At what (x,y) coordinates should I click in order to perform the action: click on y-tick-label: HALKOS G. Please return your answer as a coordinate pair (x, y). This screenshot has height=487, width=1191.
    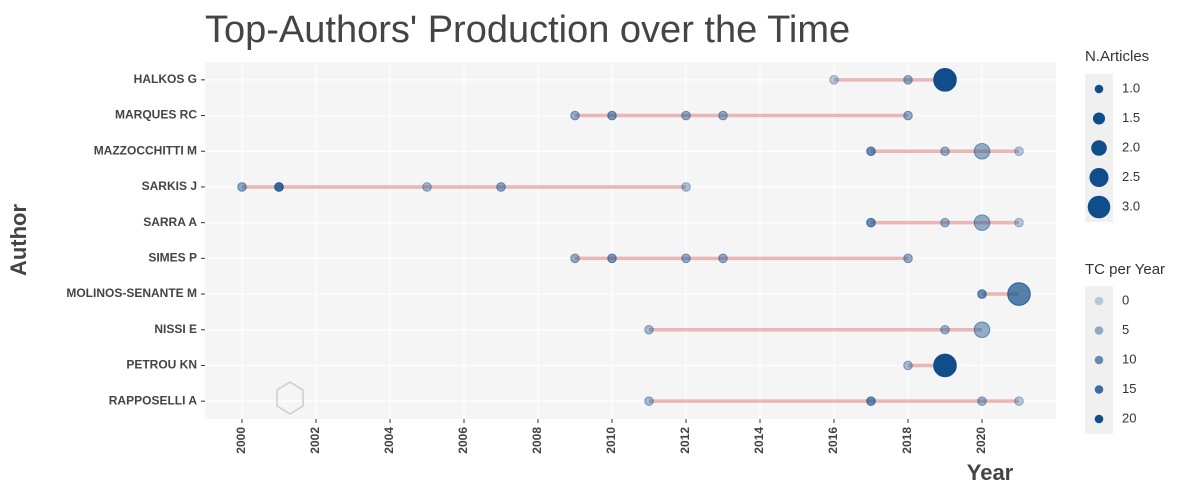
    Looking at the image, I should click on (165, 79).